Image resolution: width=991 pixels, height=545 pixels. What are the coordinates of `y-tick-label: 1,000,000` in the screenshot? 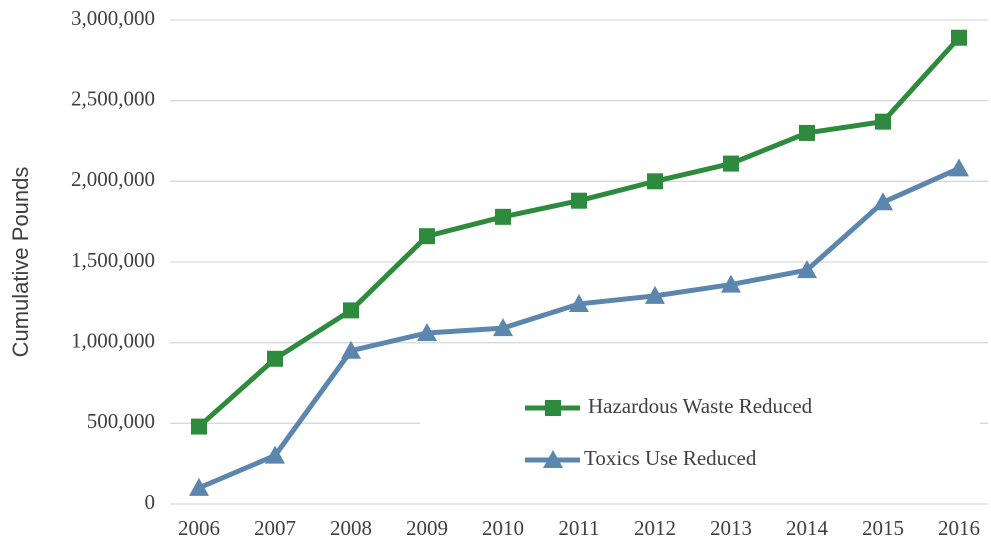 It's located at (113, 340).